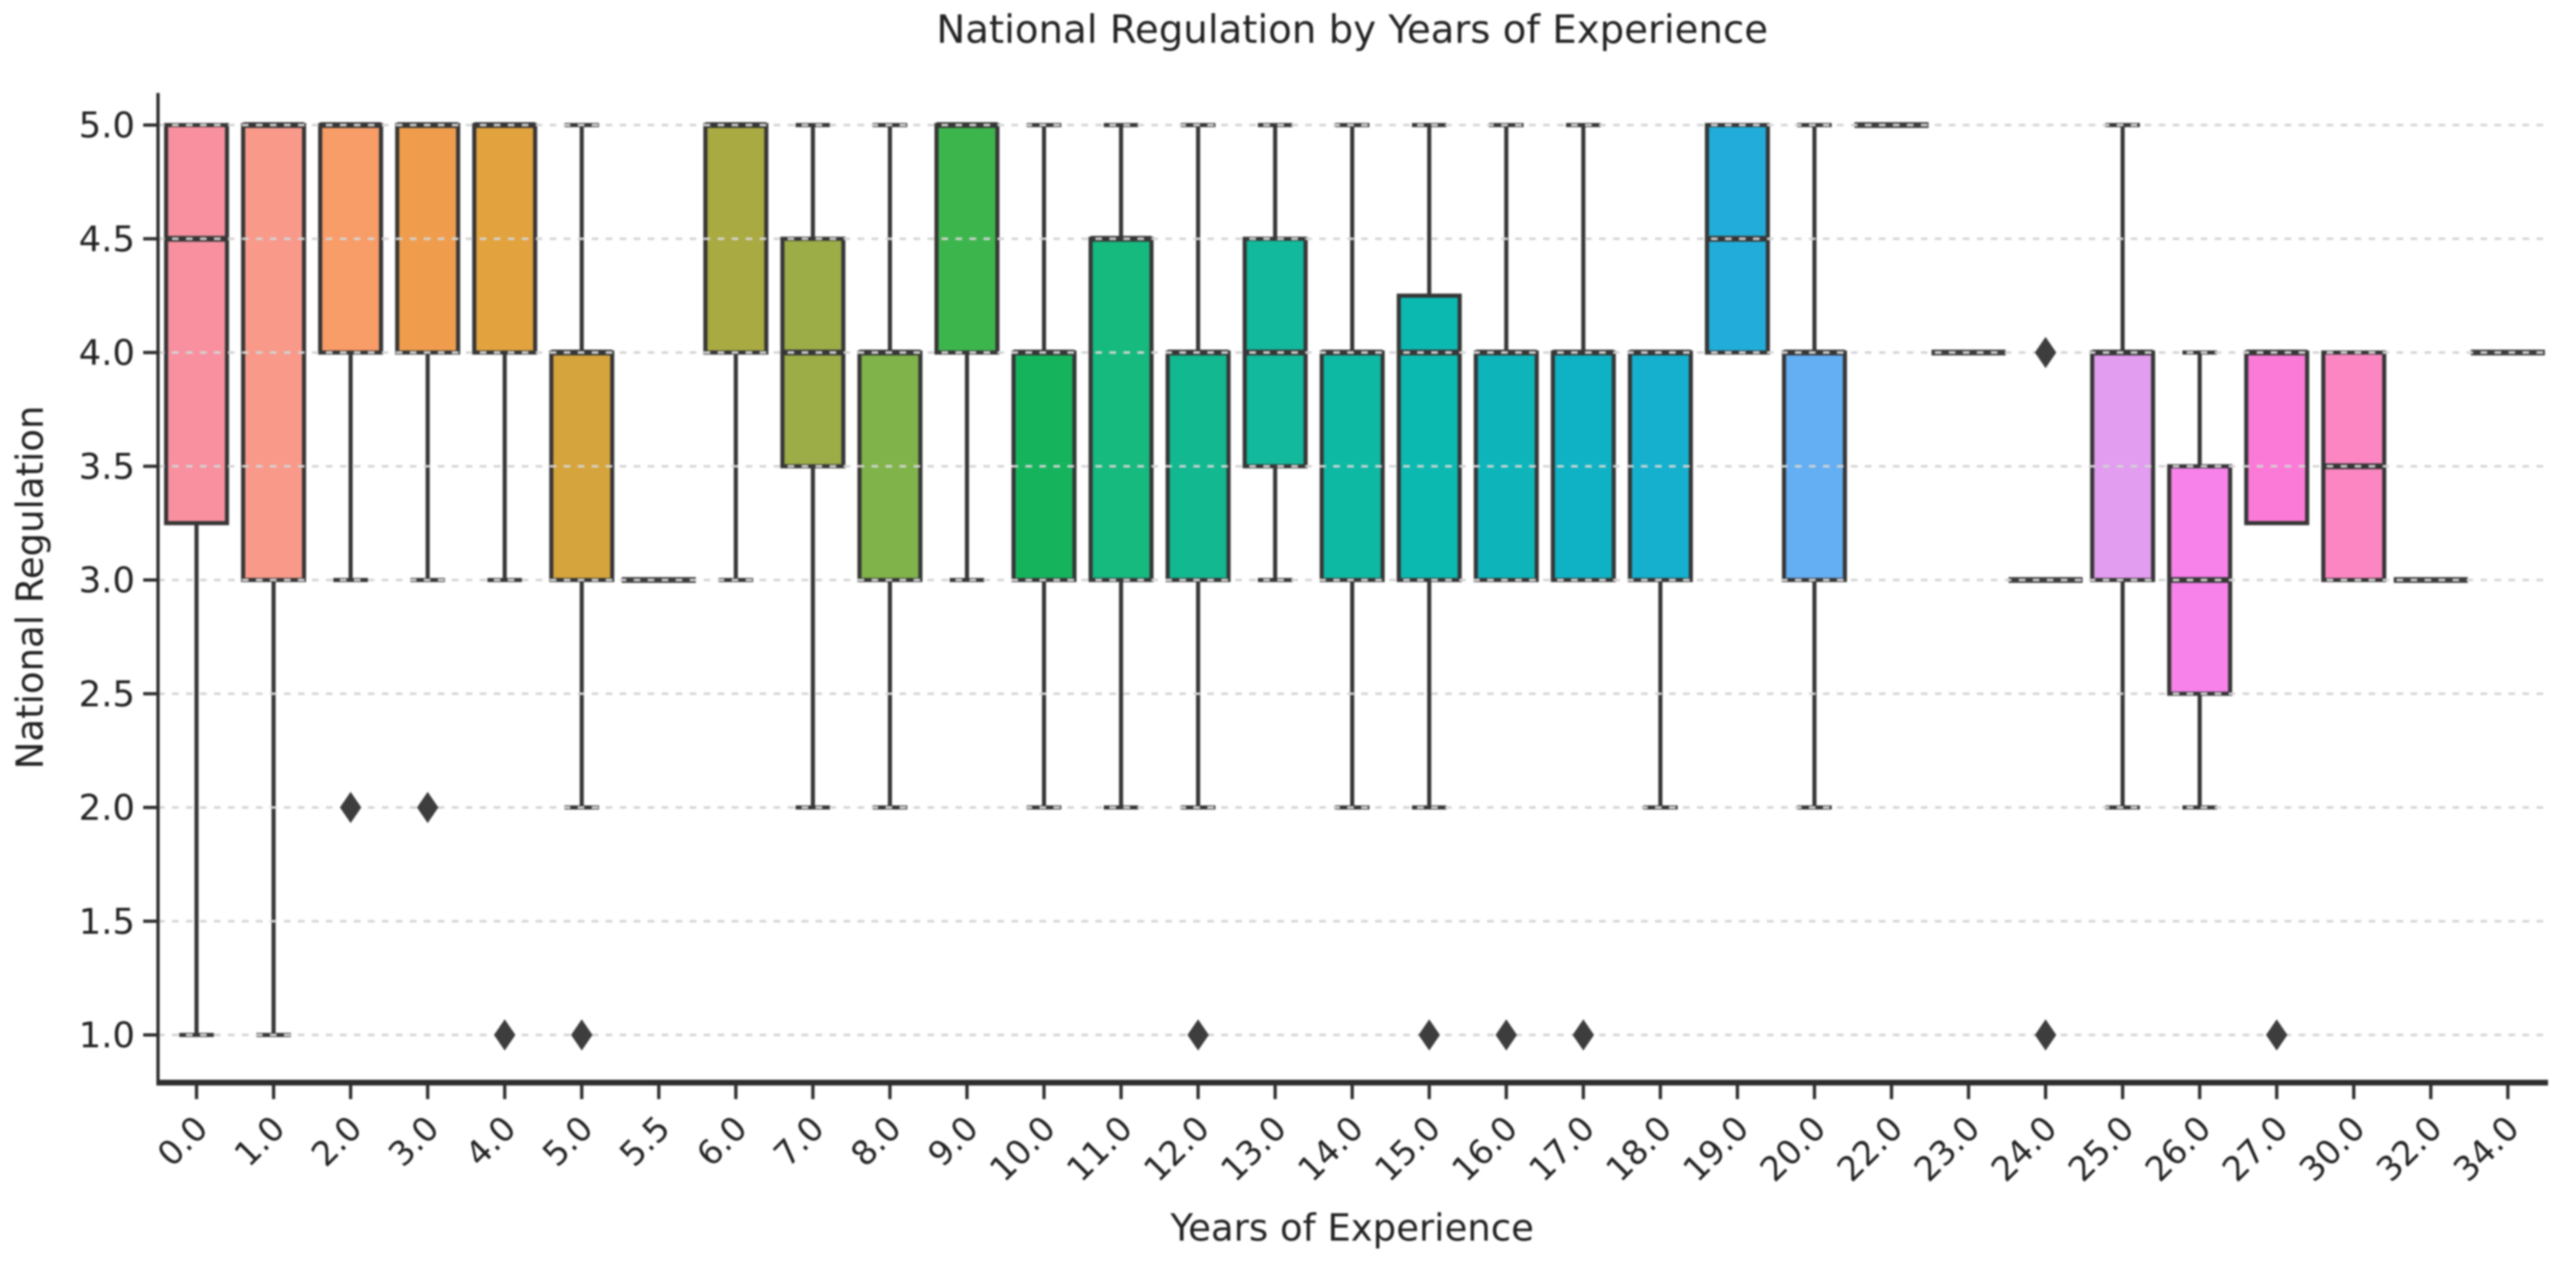 Image resolution: width=2576 pixels, height=1262 pixels. Describe the element at coordinates (2276, 438) in the screenshot. I see `box-27.0` at that location.